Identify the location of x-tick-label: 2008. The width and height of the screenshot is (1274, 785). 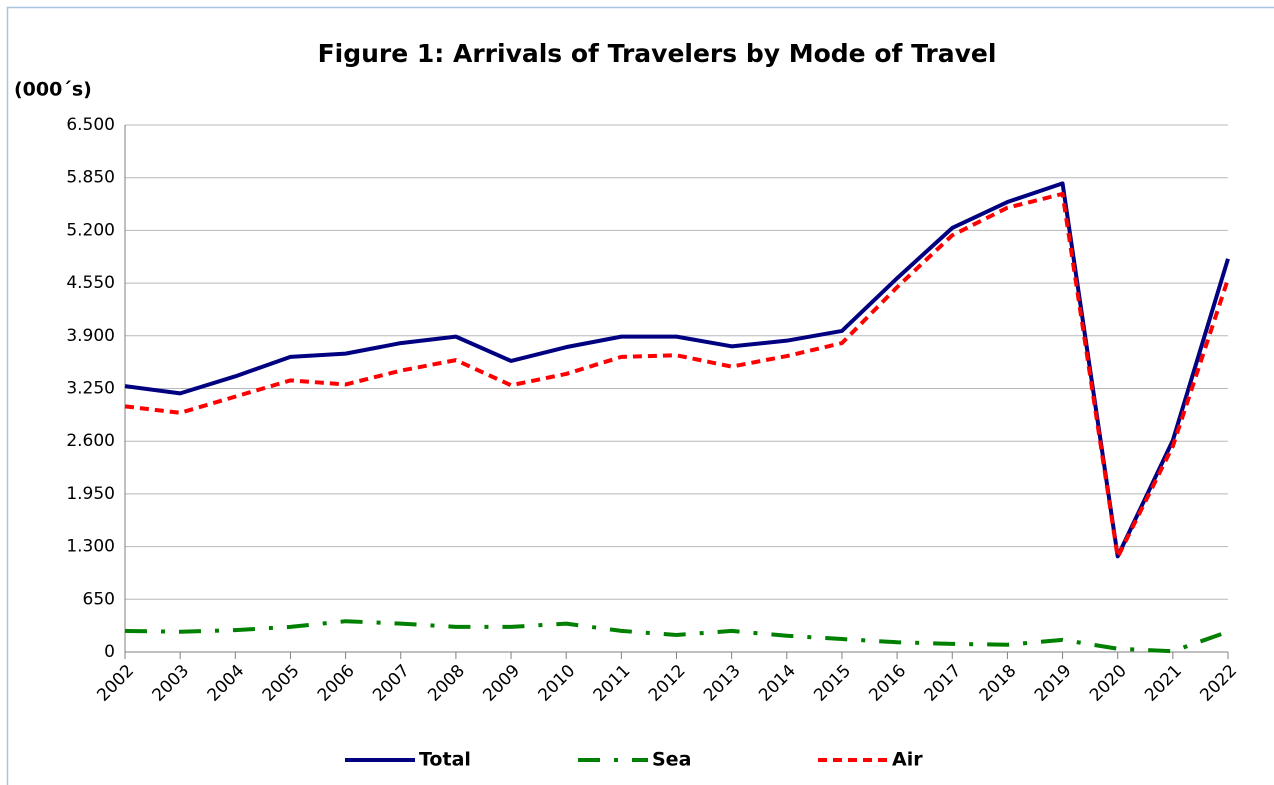
(446, 683).